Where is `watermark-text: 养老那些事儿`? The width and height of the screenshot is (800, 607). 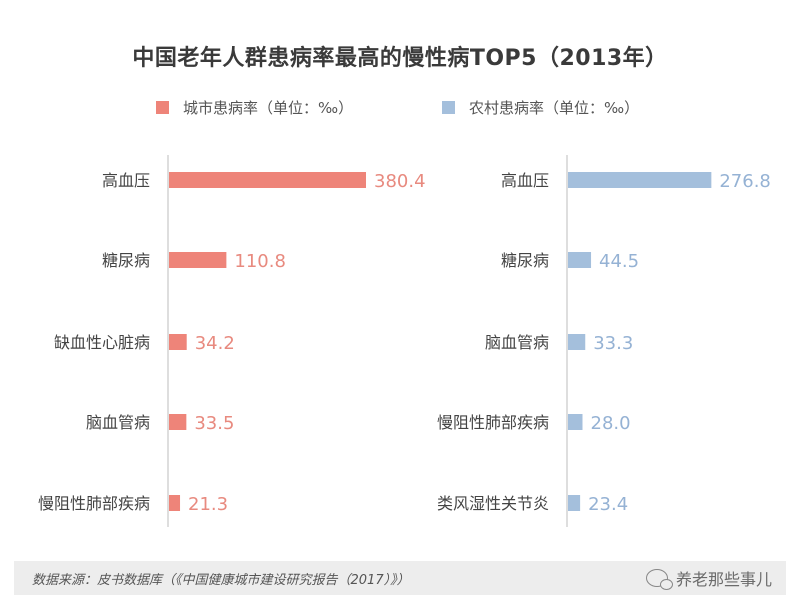 watermark-text: 养老那些事儿 is located at coordinates (723, 579).